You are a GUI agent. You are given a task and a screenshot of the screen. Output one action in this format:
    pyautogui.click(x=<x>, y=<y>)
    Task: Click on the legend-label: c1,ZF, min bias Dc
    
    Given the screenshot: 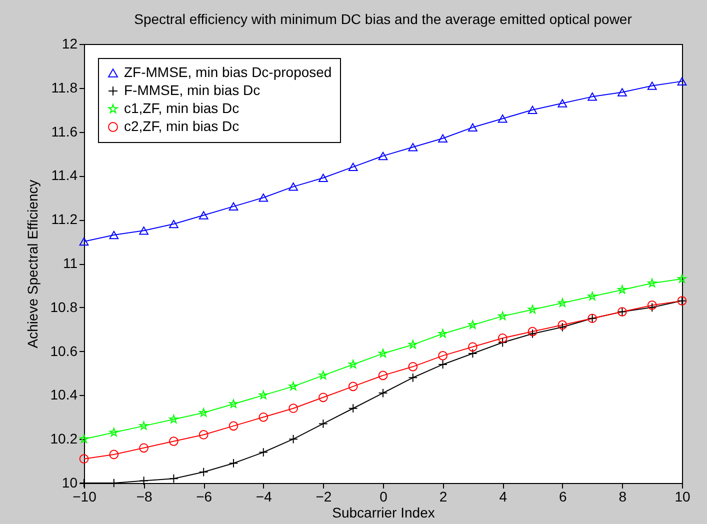 What is the action you would take?
    pyautogui.click(x=182, y=108)
    